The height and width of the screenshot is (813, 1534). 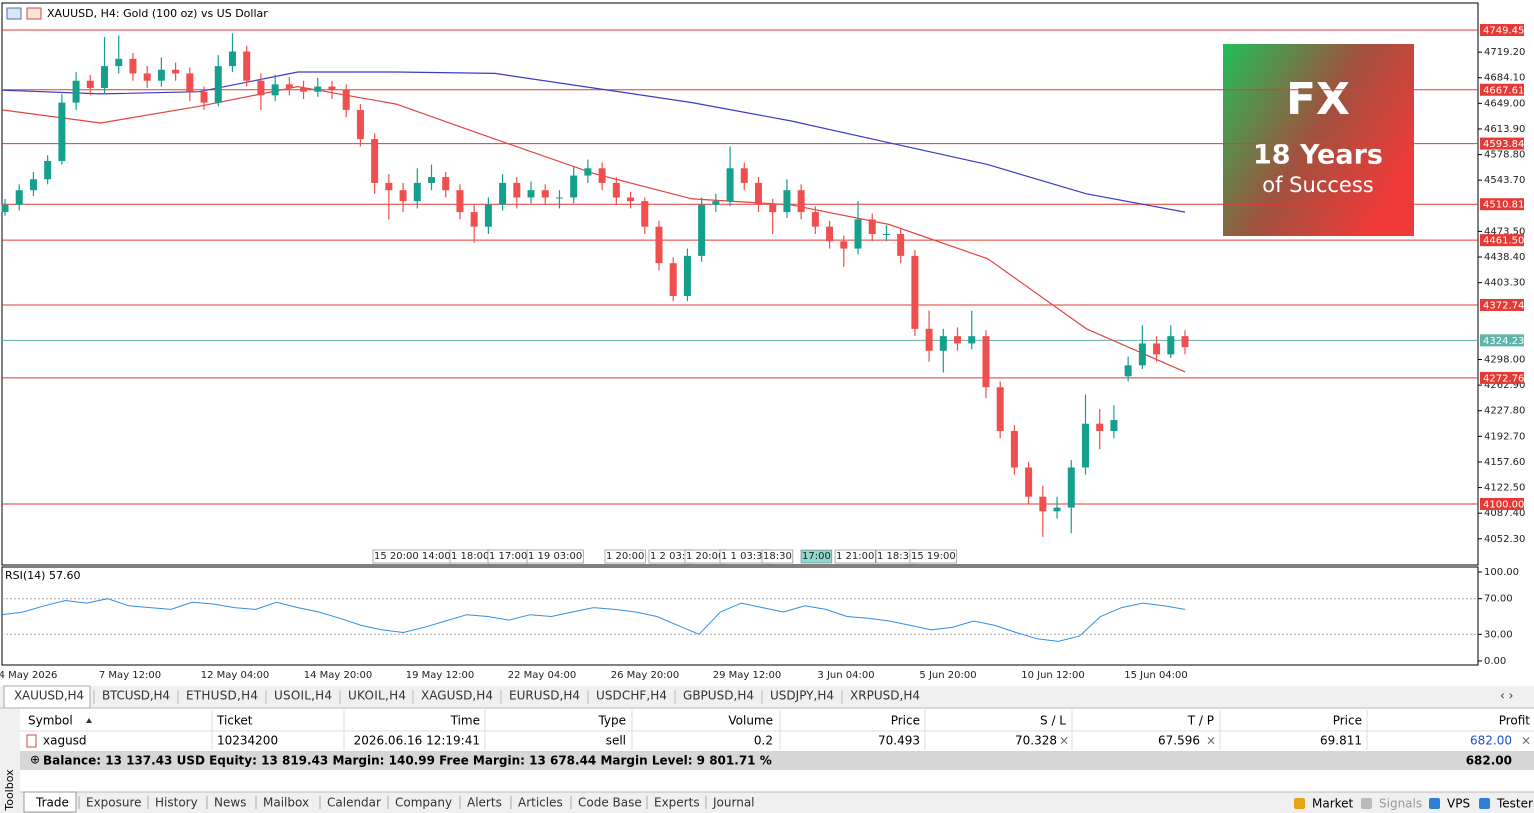 I want to click on y-tick-label: 4578.80, so click(x=1504, y=155).